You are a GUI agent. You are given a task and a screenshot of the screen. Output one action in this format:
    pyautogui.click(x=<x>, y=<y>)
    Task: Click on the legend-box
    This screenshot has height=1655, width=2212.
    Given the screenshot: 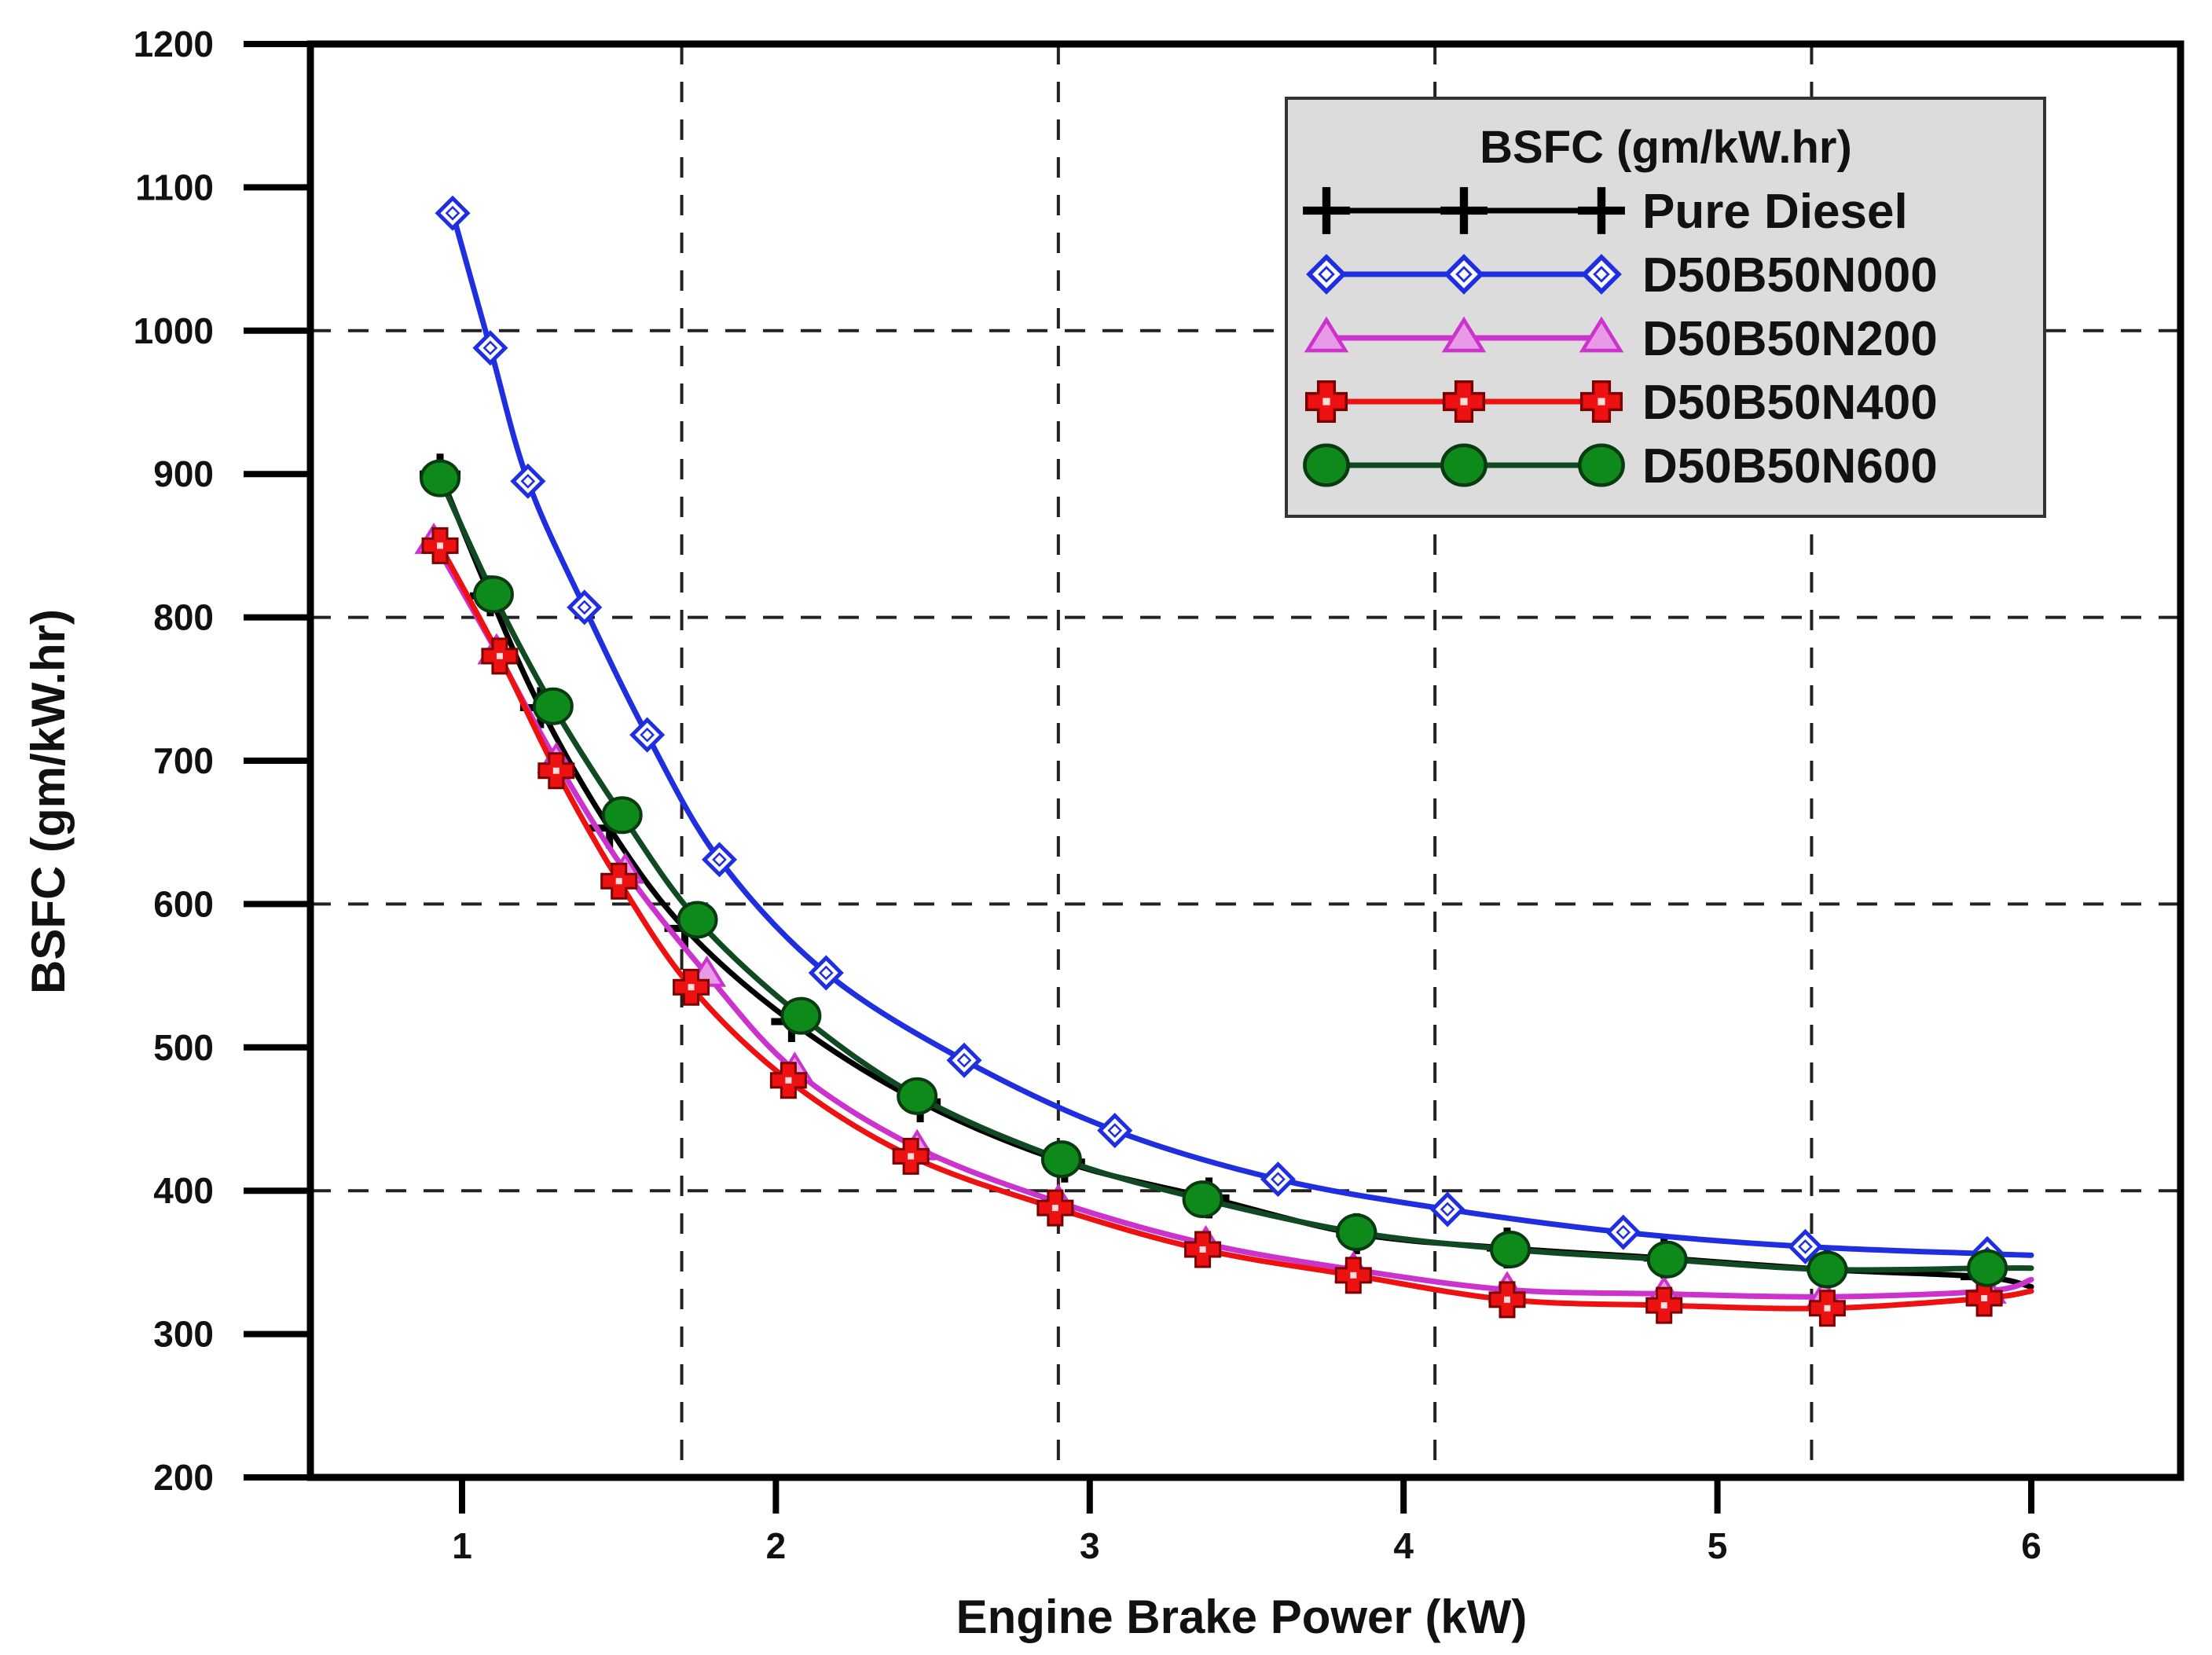 What is the action you would take?
    pyautogui.click(x=1665, y=307)
    